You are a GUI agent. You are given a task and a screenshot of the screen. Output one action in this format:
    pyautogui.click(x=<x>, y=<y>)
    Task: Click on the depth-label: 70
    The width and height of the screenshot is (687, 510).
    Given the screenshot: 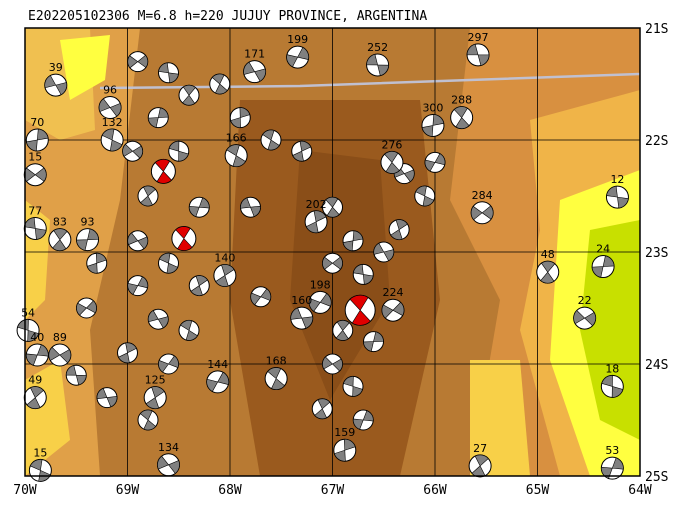 What is the action you would take?
    pyautogui.click(x=37, y=122)
    